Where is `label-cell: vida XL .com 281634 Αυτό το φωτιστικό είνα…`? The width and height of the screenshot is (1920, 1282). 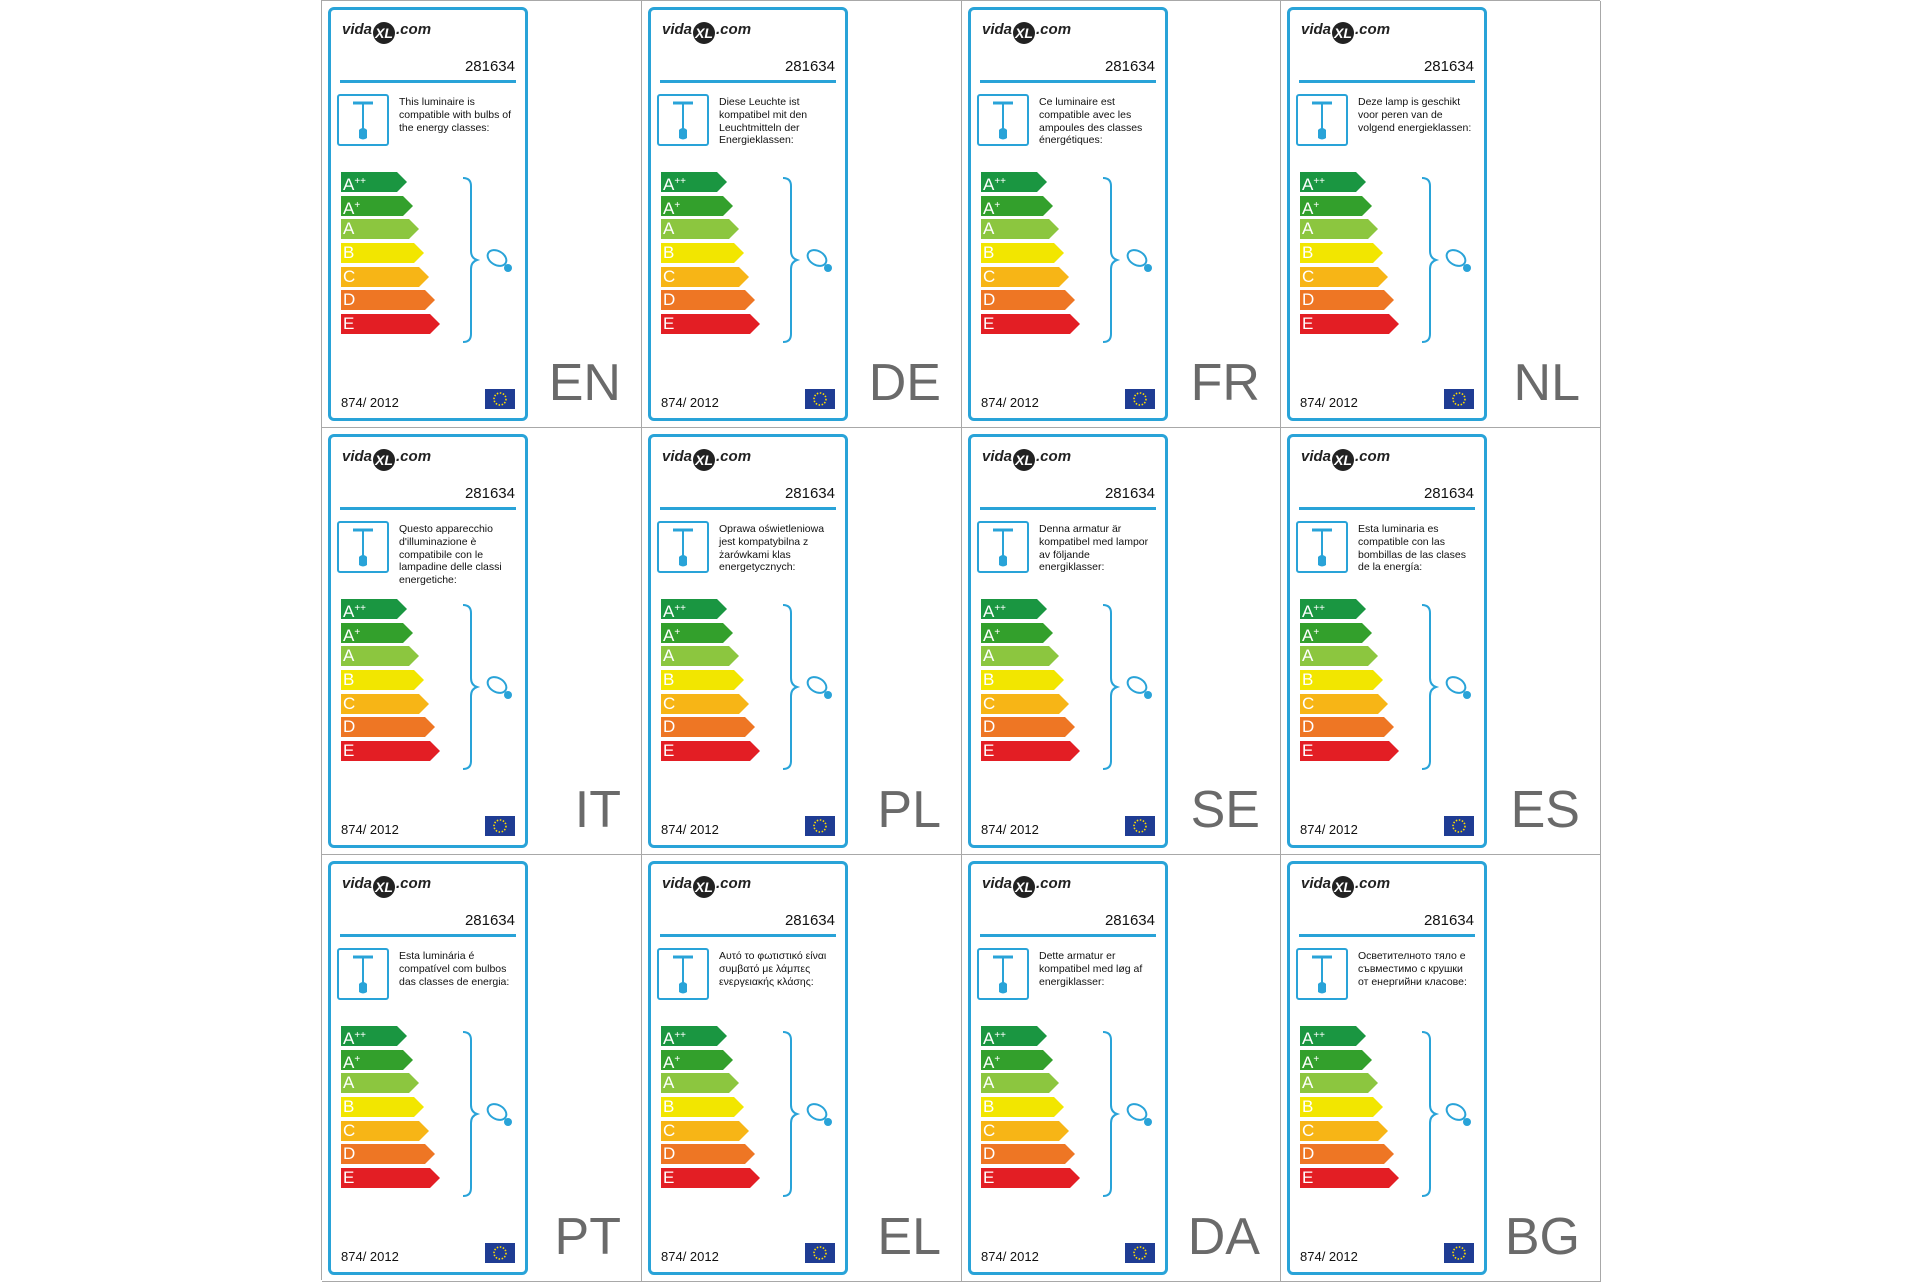
label-cell: vida XL .com 281634 Αυτό το φωτιστικό είνα… is located at coordinates (802, 1068).